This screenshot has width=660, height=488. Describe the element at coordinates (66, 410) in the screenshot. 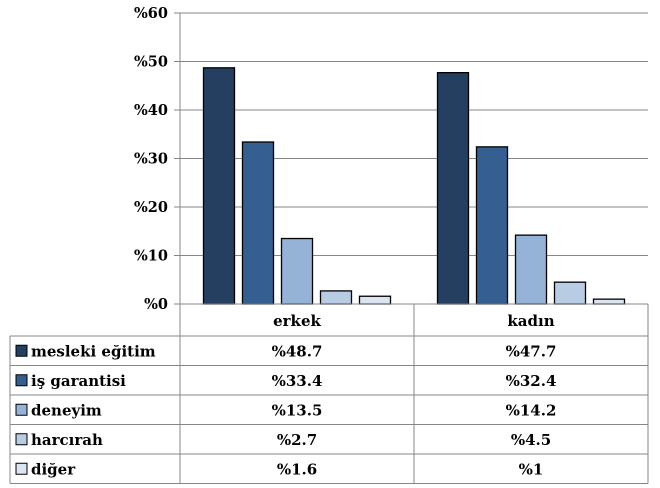

I see `legend-label: deneyim` at that location.